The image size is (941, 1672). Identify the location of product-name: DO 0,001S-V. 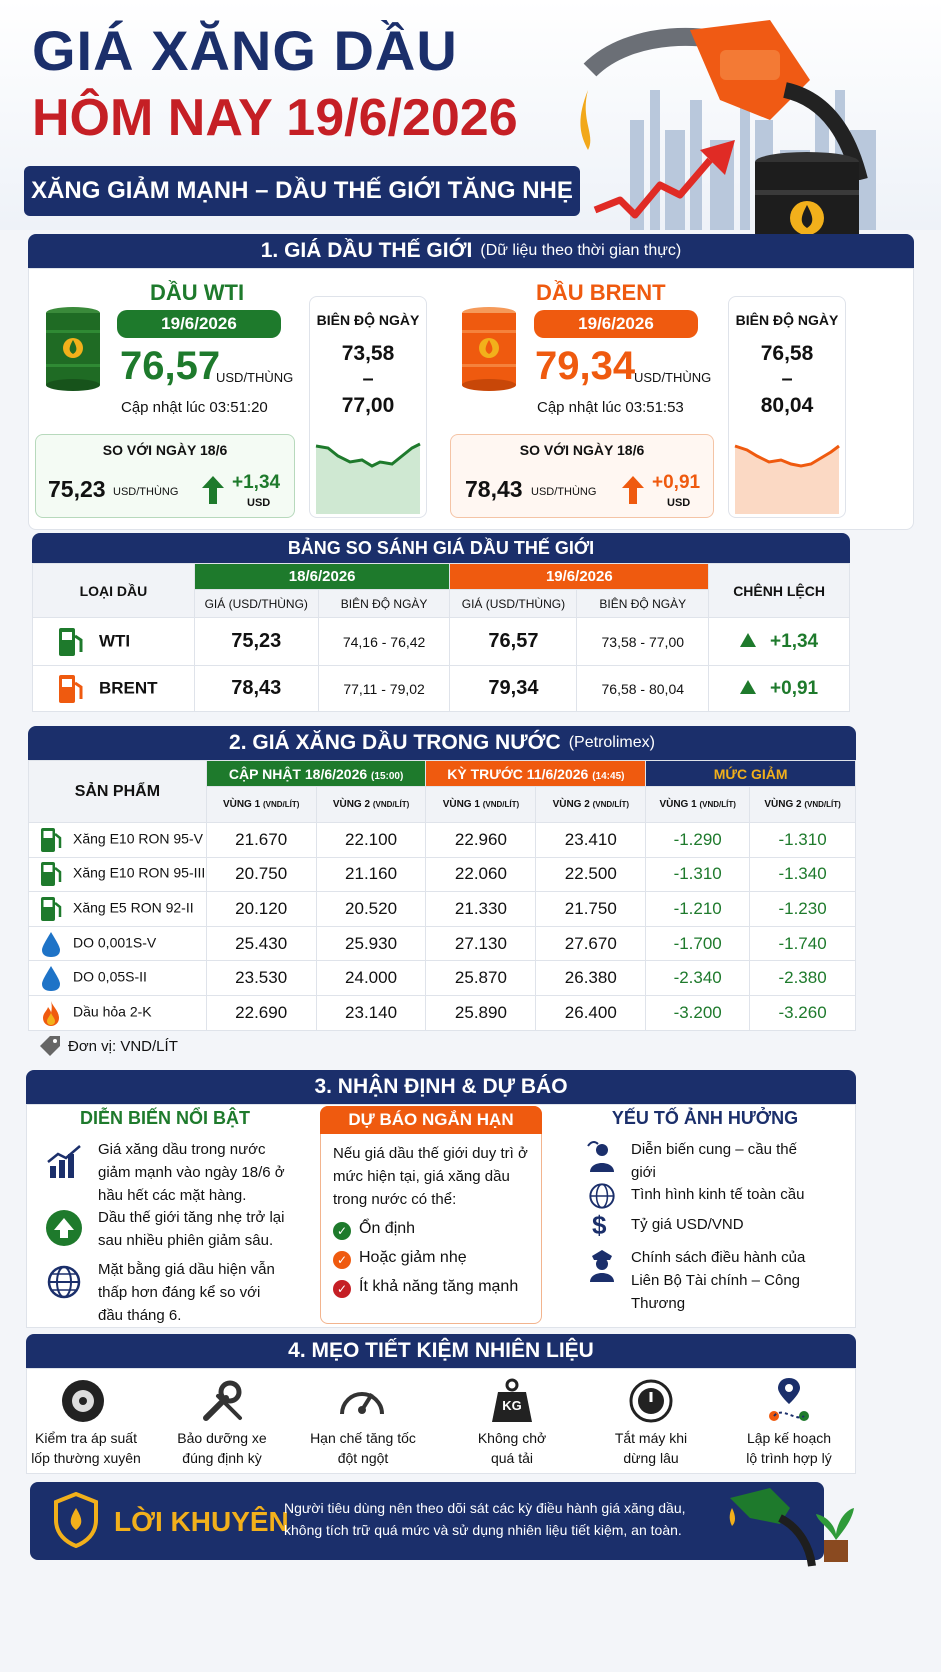
(115, 942).